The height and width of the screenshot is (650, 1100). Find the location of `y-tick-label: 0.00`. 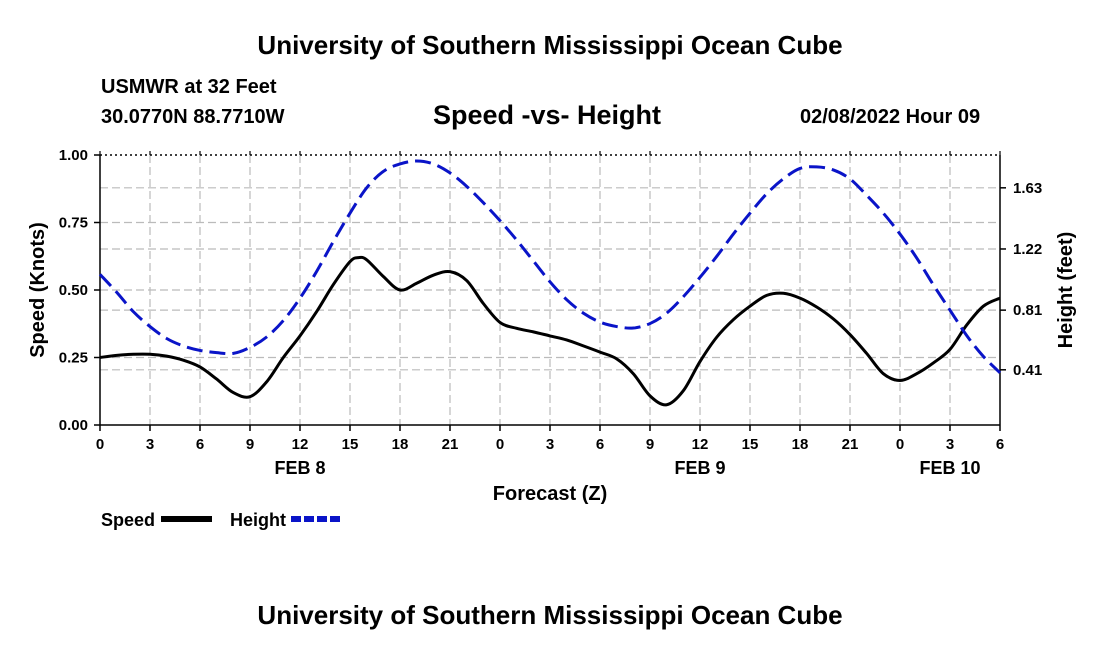

y-tick-label: 0.00 is located at coordinates (73, 425).